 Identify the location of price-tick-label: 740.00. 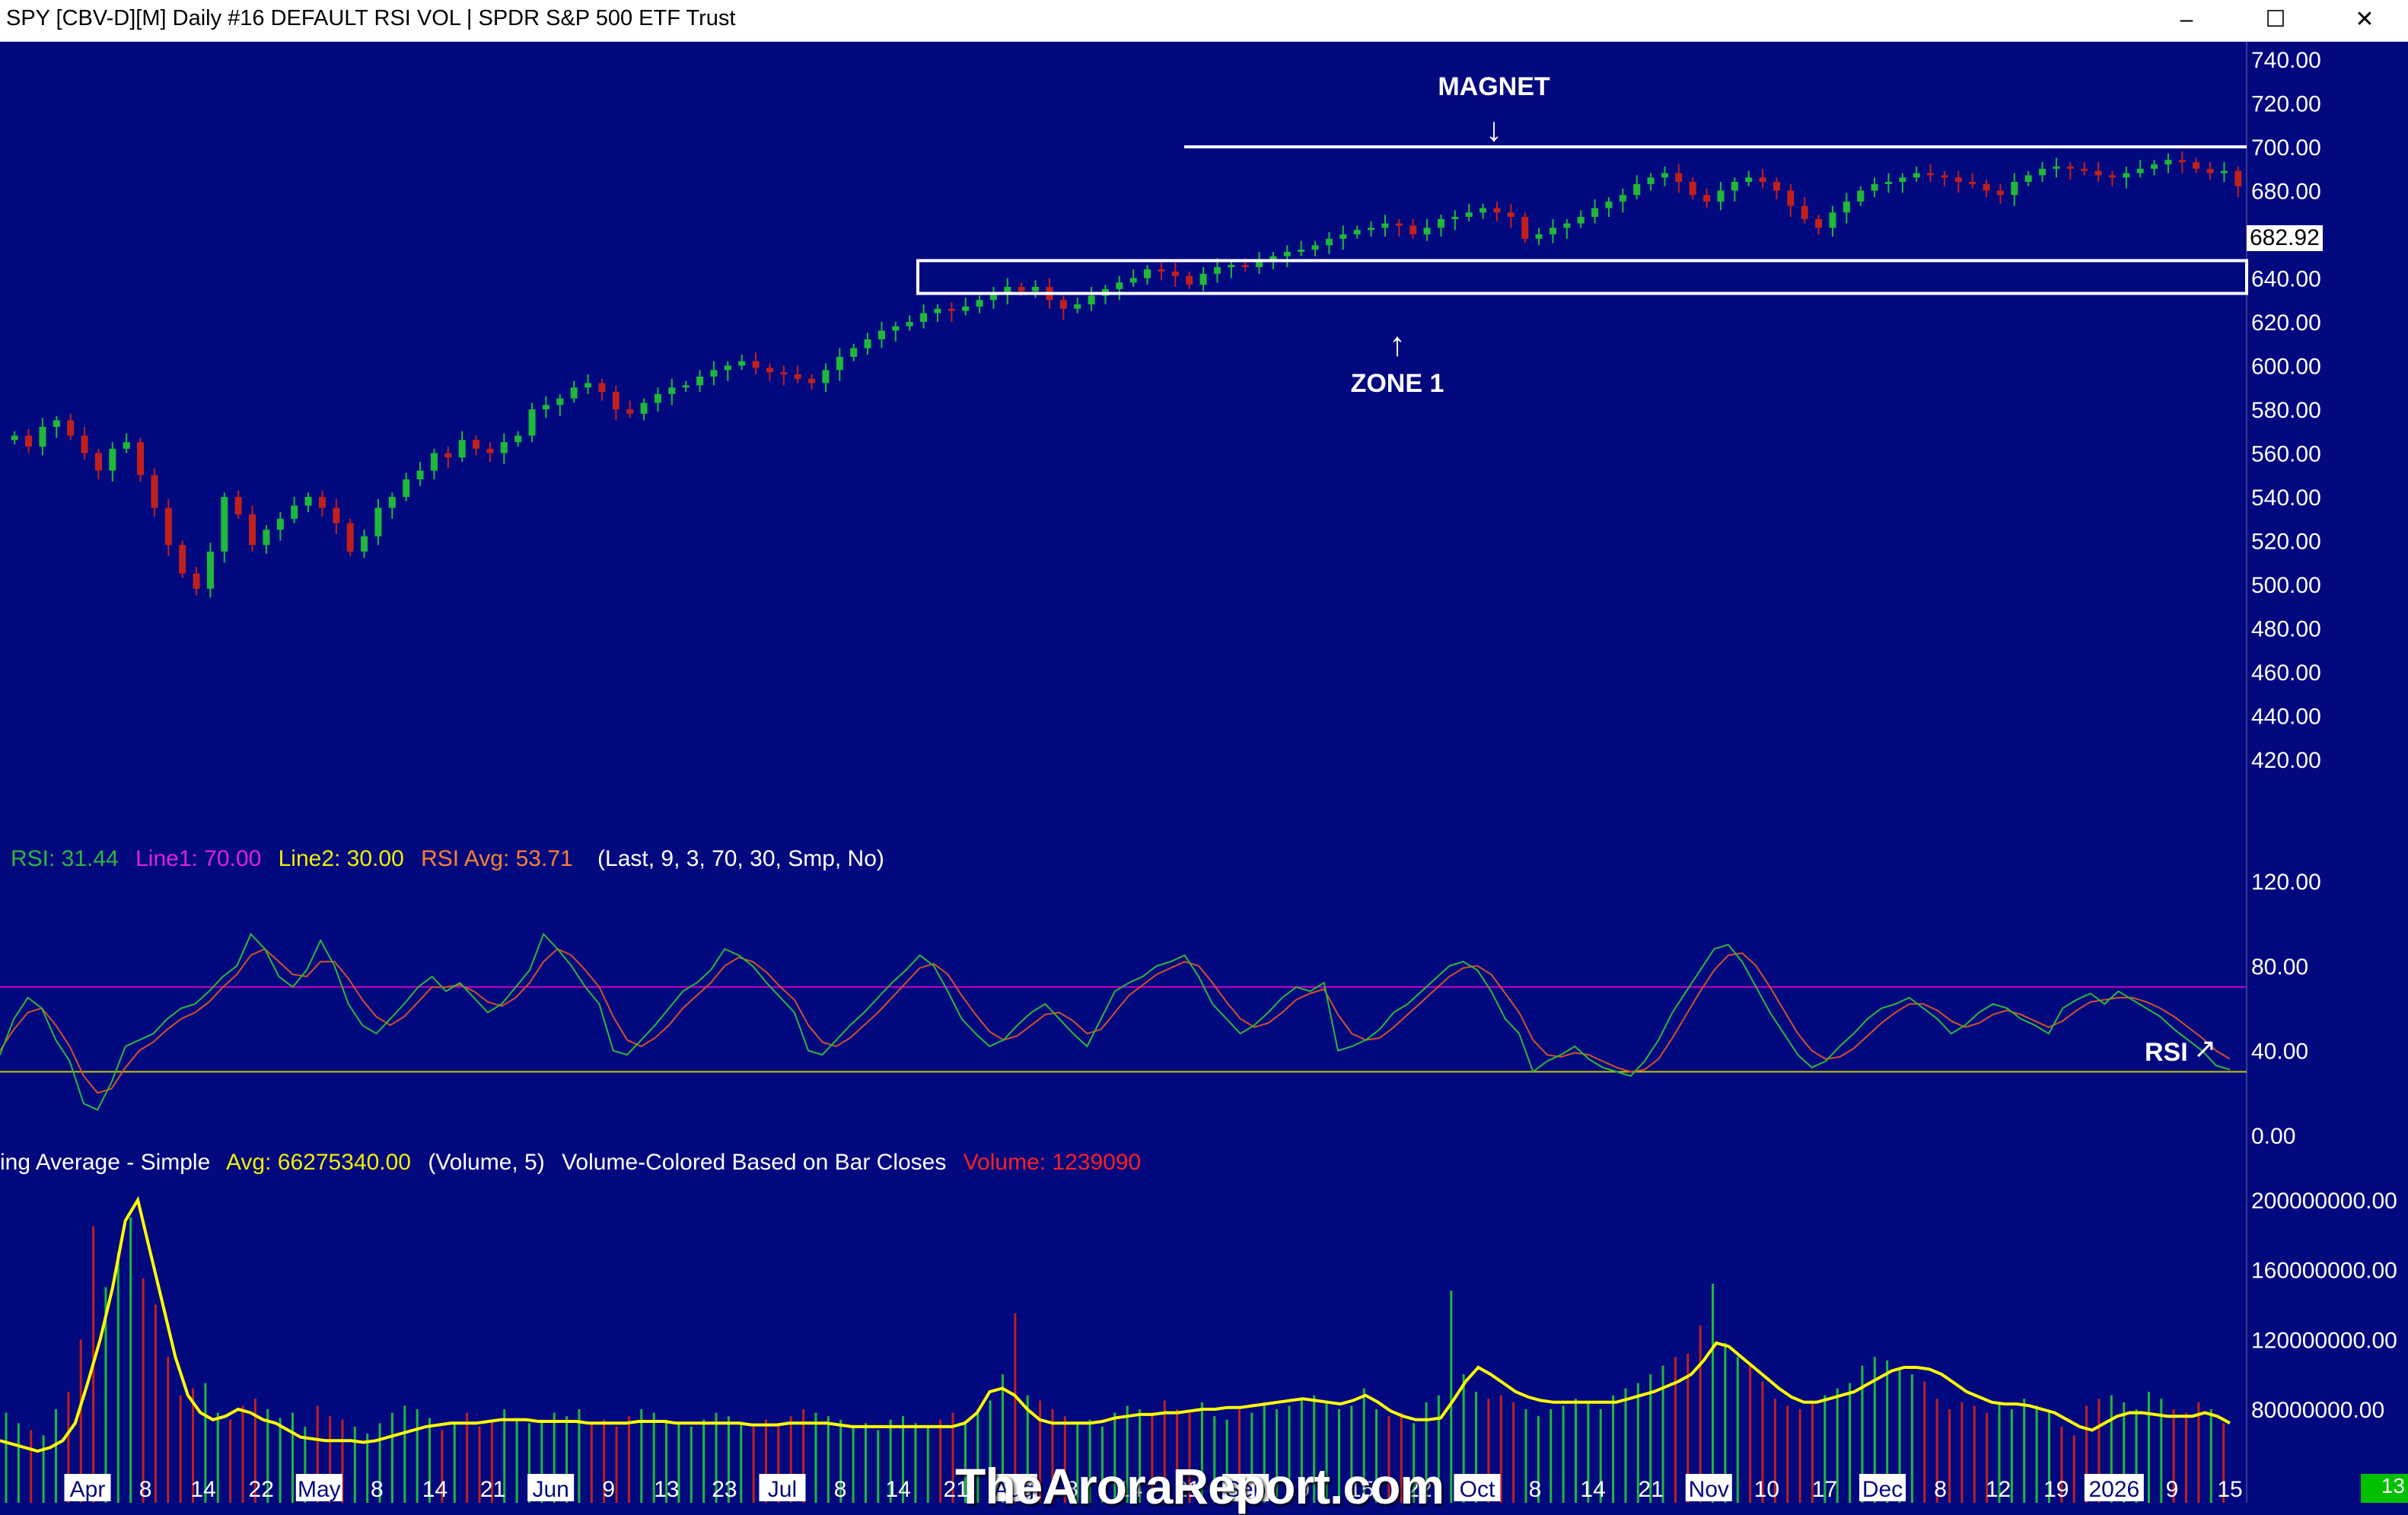
(2286, 60).